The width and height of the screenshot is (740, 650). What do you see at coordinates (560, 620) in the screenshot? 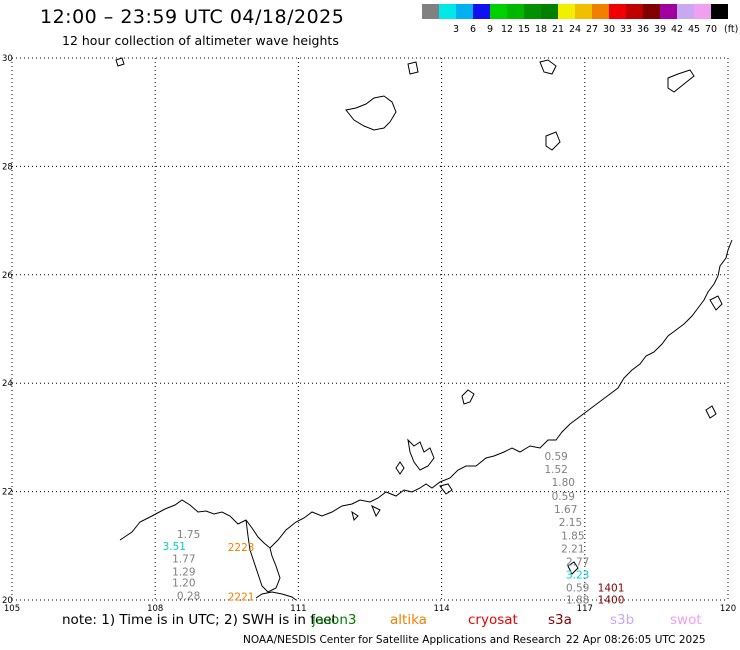
I see `satellite-name-s3a: s3a` at bounding box center [560, 620].